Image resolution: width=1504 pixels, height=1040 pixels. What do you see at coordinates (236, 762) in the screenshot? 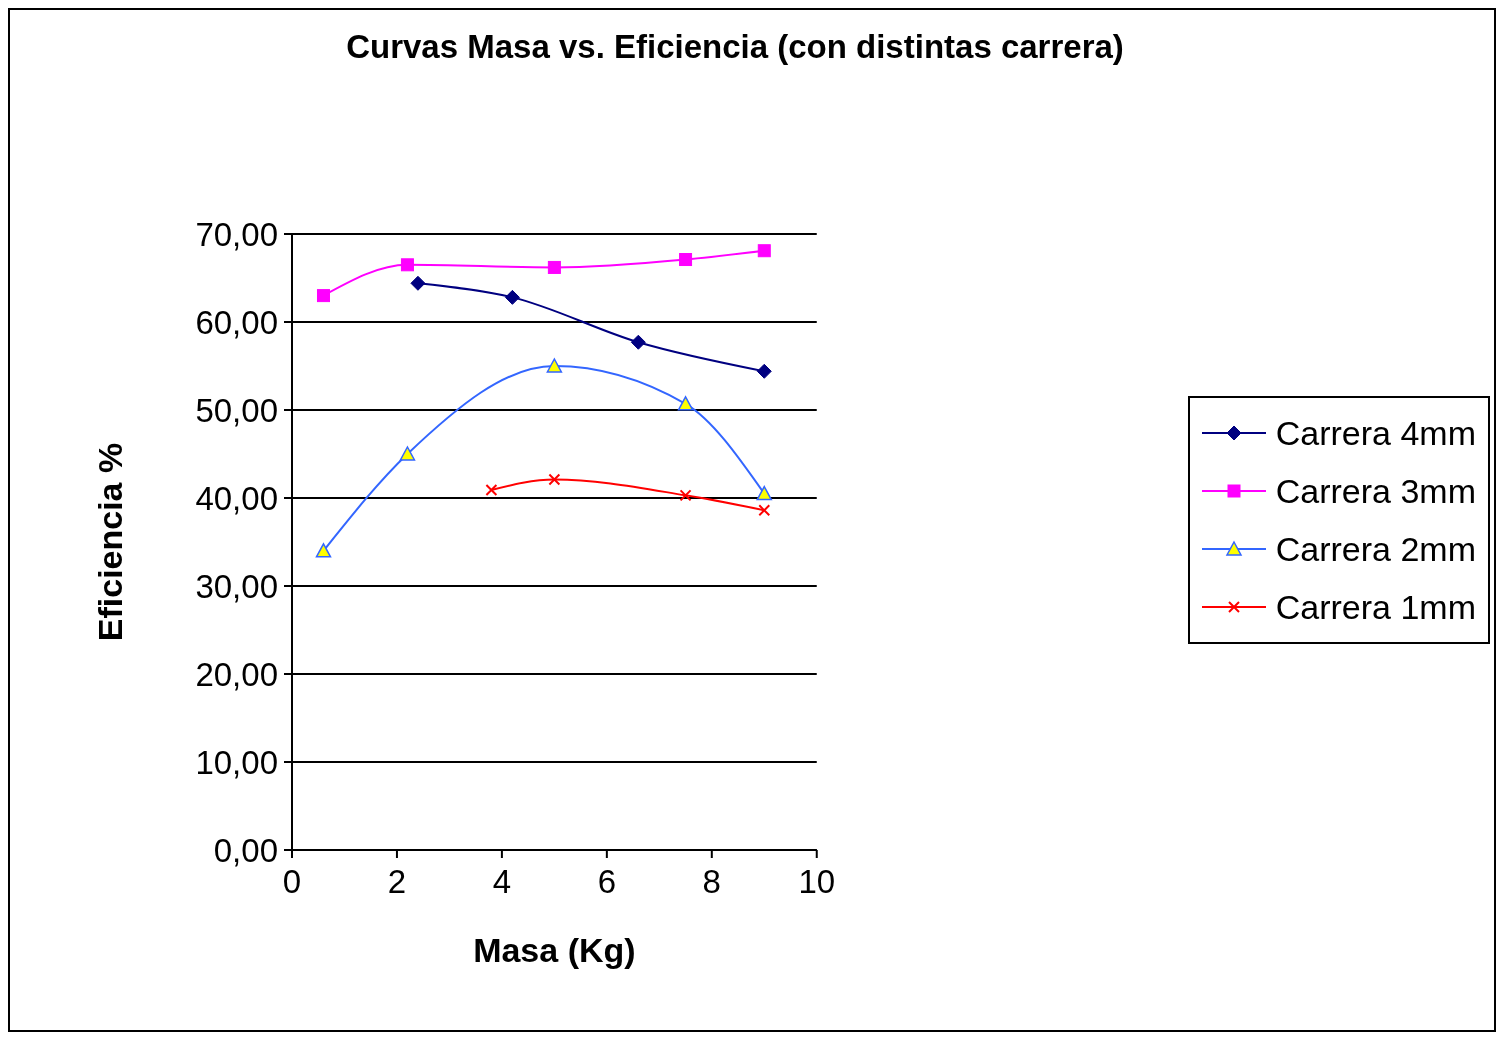
I see `y-tick-label: 10,00` at bounding box center [236, 762].